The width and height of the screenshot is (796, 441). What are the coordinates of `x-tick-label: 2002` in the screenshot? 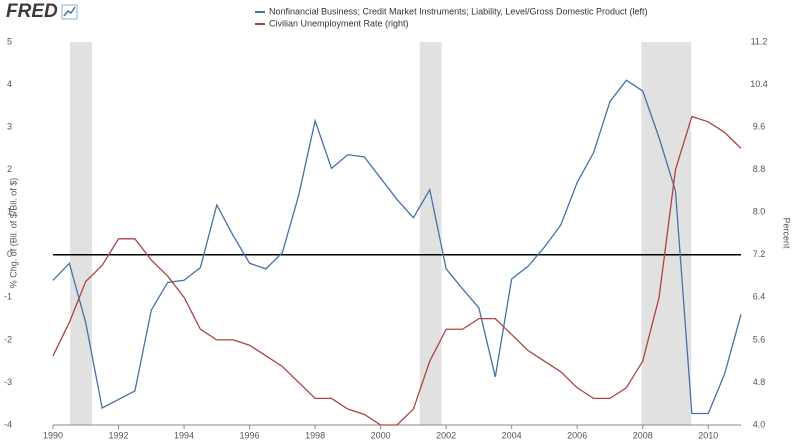 It's located at (446, 435).